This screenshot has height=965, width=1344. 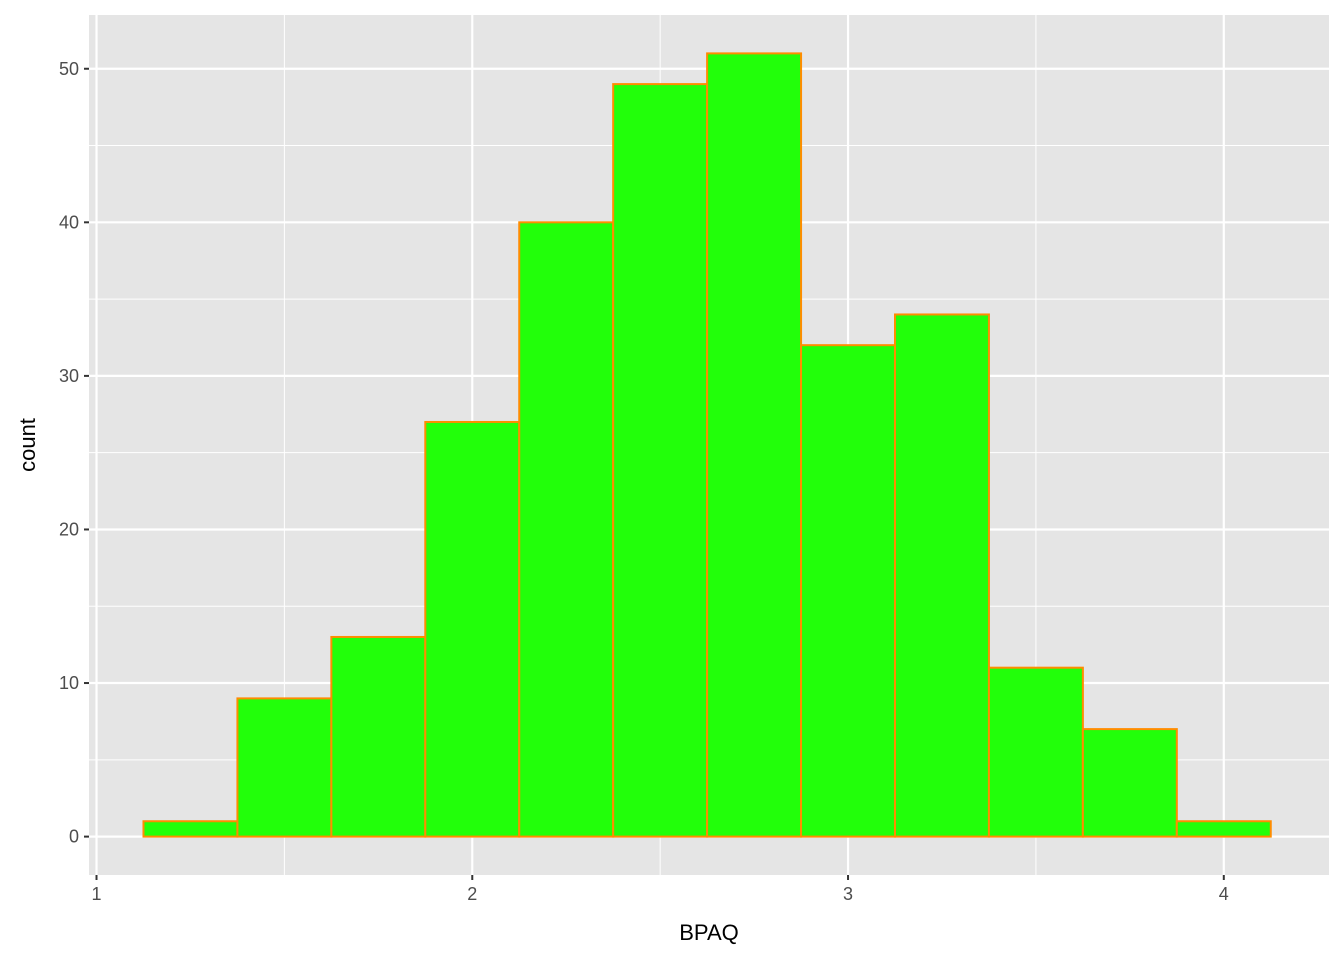 I want to click on x-tick-label: 1, so click(x=97, y=894).